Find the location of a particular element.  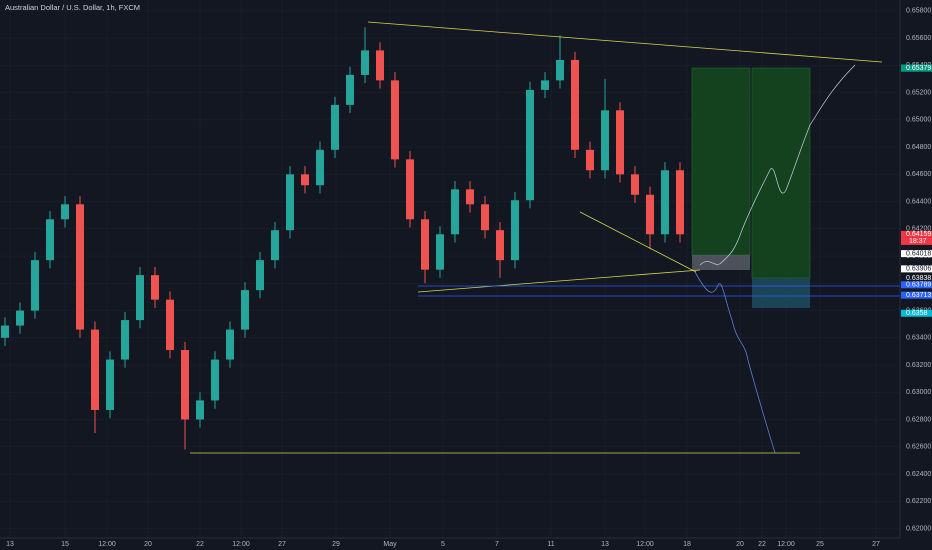

x-tick-label: 20 is located at coordinates (740, 544).